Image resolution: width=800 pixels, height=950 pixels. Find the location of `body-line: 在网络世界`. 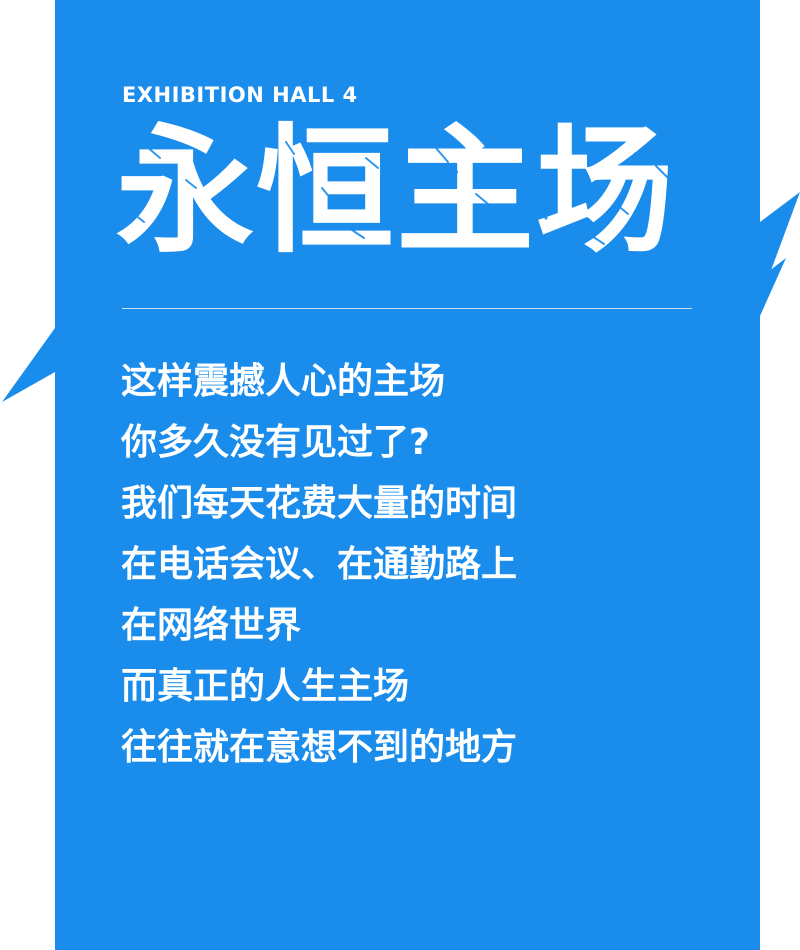

body-line: 在网络世界 is located at coordinates (211, 625).